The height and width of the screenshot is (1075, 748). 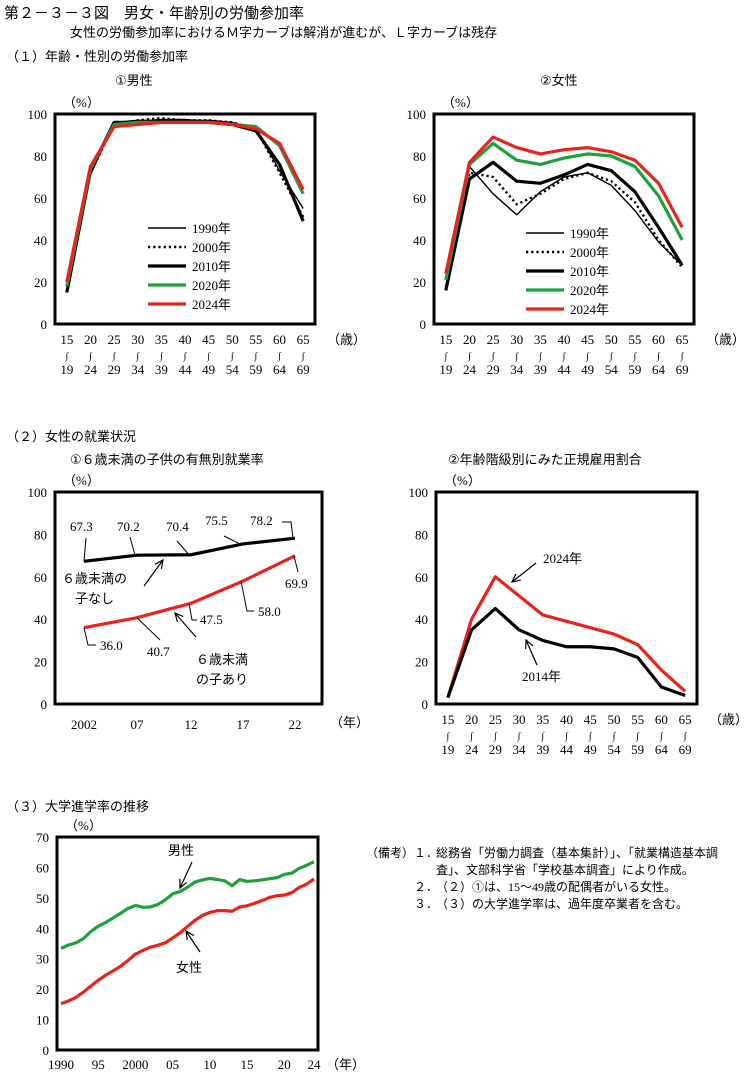 What do you see at coordinates (725, 339) in the screenshot?
I see `female-xlabel: （歳）` at bounding box center [725, 339].